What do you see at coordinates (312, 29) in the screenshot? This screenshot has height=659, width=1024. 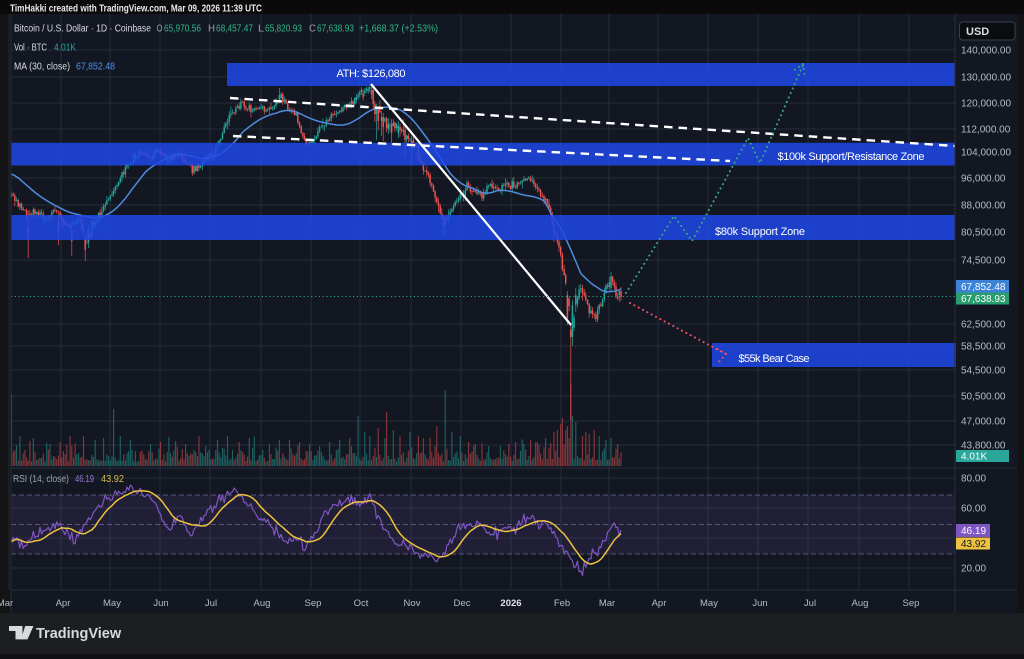 I see `svg-text: C` at bounding box center [312, 29].